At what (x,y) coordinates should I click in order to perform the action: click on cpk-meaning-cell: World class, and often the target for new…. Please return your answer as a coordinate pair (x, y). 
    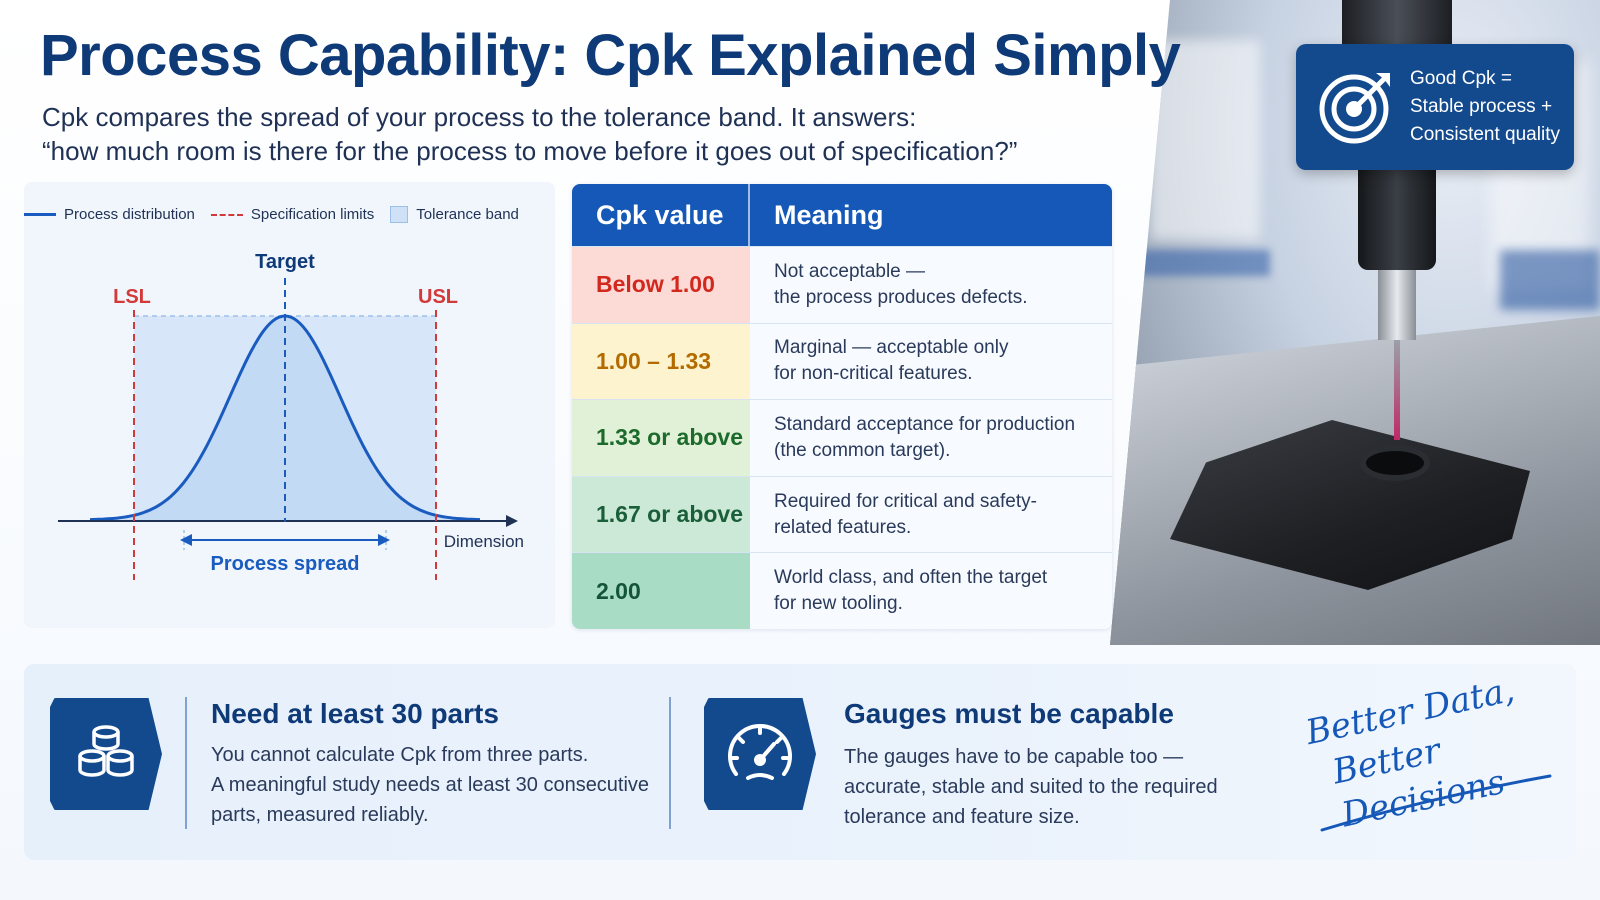
    Looking at the image, I should click on (931, 591).